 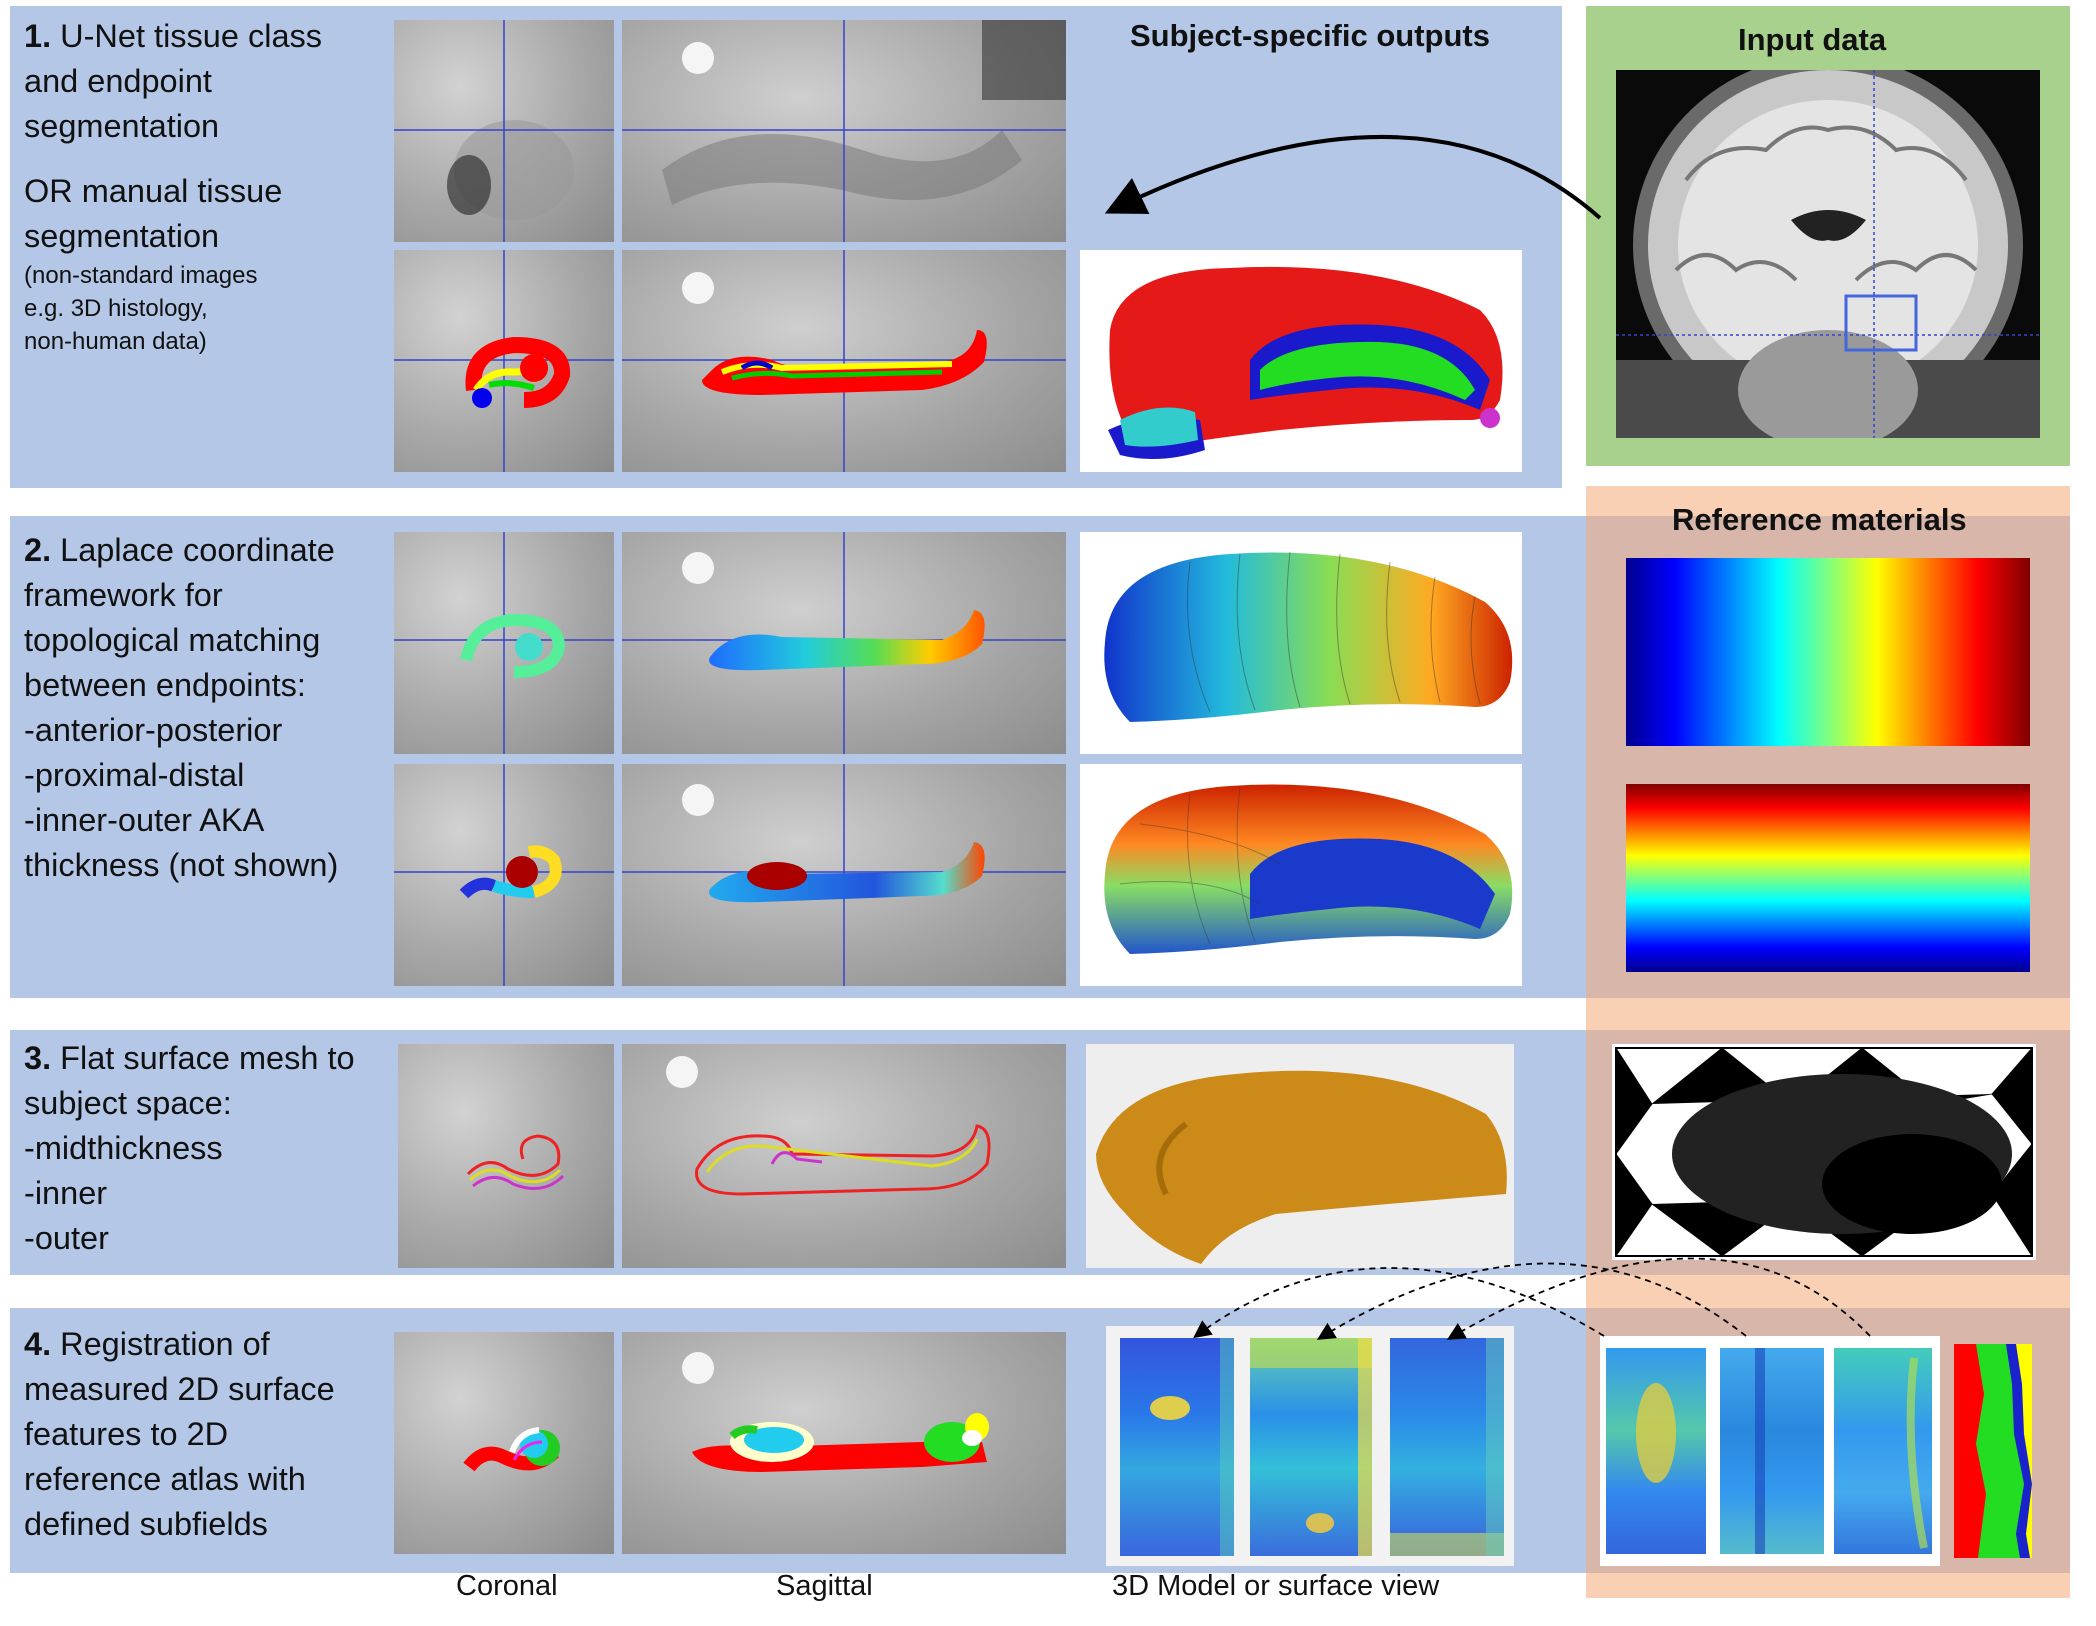 What do you see at coordinates (123, 595) in the screenshot?
I see `step-line: framework for` at bounding box center [123, 595].